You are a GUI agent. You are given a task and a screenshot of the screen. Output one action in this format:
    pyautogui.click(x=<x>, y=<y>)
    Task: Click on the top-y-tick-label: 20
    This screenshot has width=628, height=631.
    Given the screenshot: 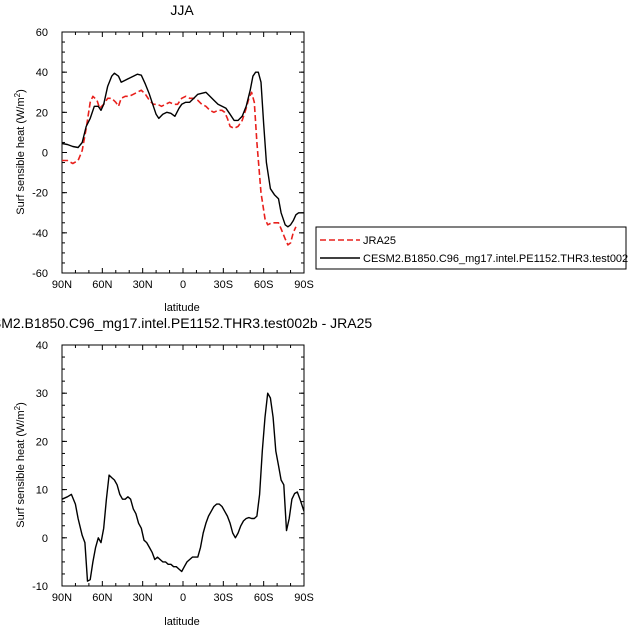 What is the action you would take?
    pyautogui.click(x=42, y=113)
    